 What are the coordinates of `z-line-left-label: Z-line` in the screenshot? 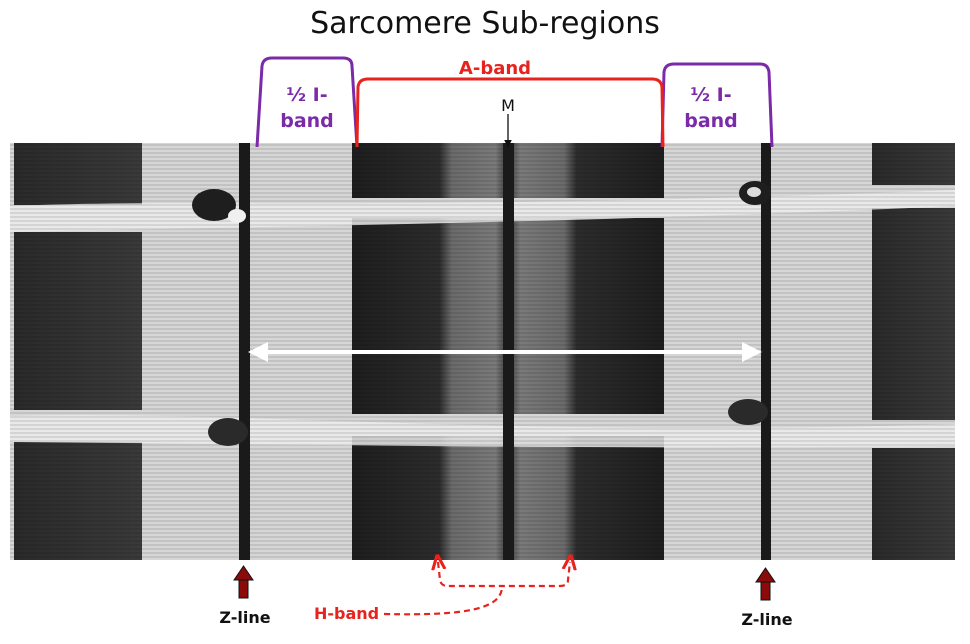 It's located at (245, 617).